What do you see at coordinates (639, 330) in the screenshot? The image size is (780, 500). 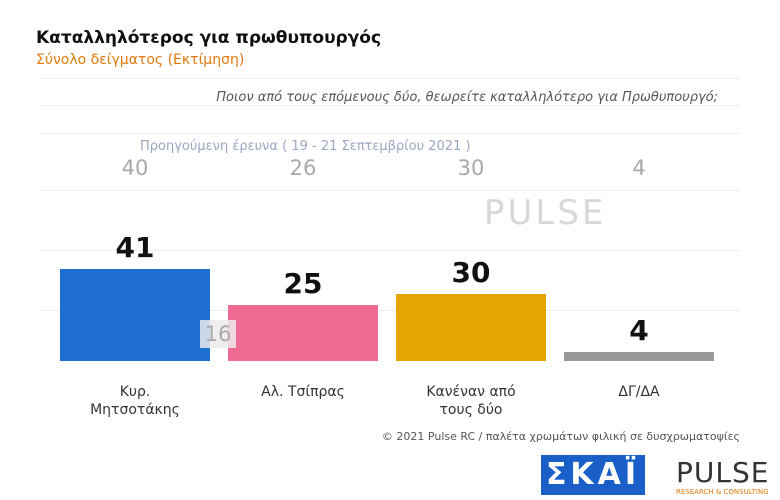 I see `value-label: 4` at bounding box center [639, 330].